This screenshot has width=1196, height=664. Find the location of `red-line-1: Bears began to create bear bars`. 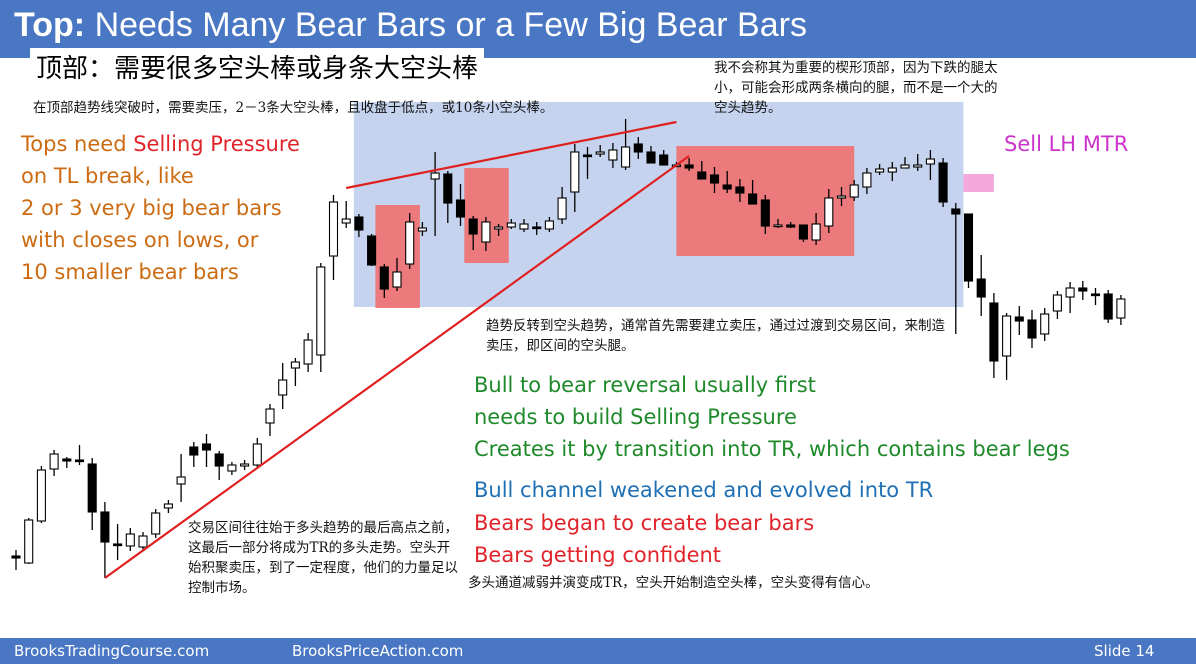

red-line-1: Bears began to create bear bars is located at coordinates (644, 523).